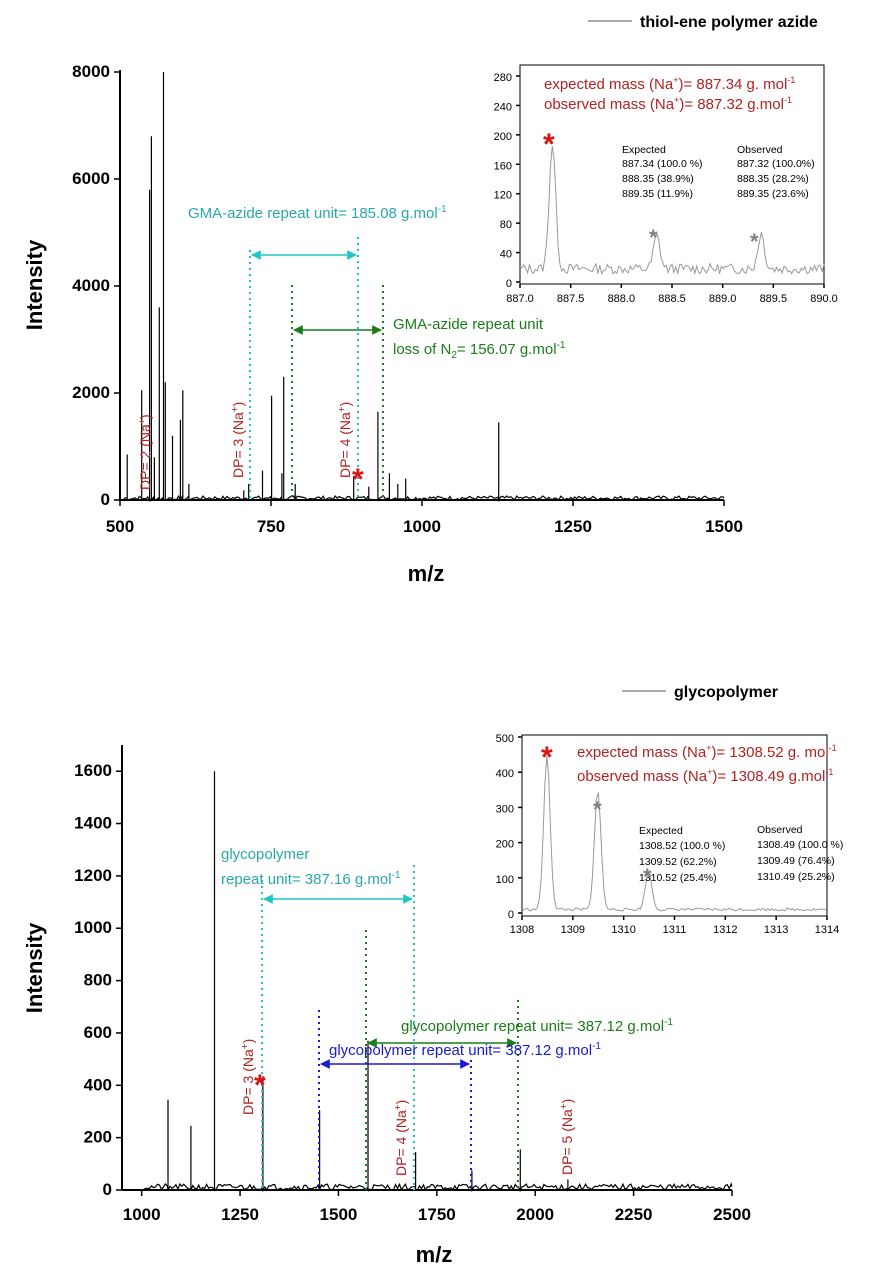  I want to click on inset-spectrum-top, so click(672, 210).